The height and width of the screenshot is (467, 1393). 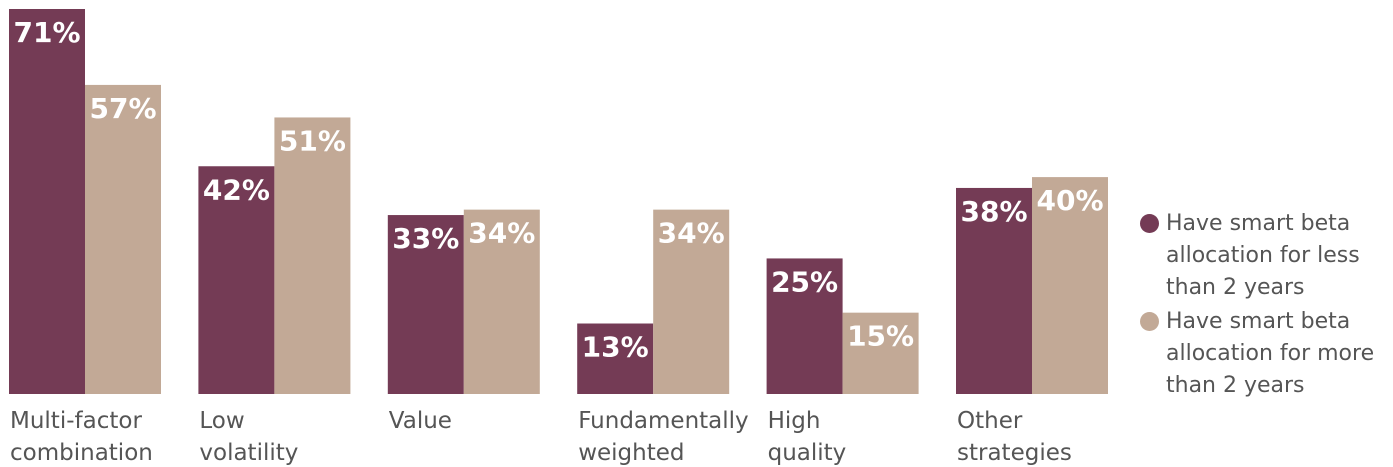 I want to click on category-label: weighted, so click(x=631, y=453).